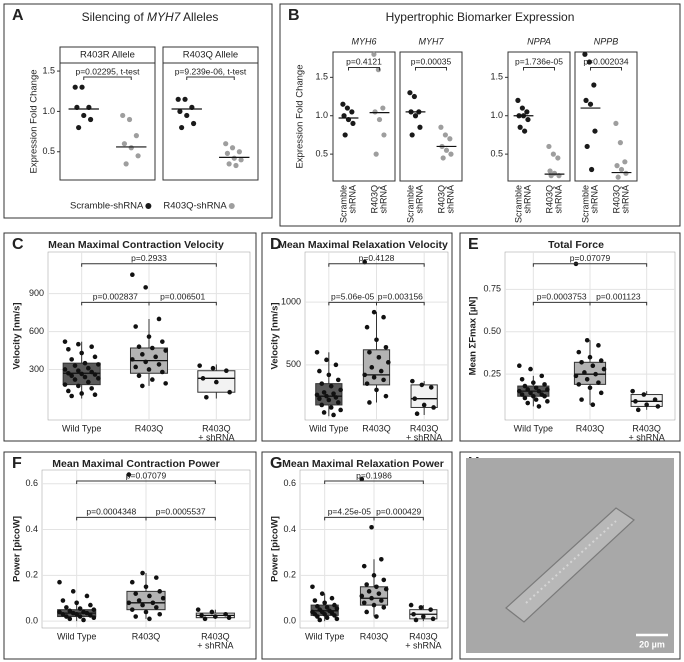 Image resolution: width=684 pixels, height=662 pixels. I want to click on panel-letter: C, so click(18, 244).